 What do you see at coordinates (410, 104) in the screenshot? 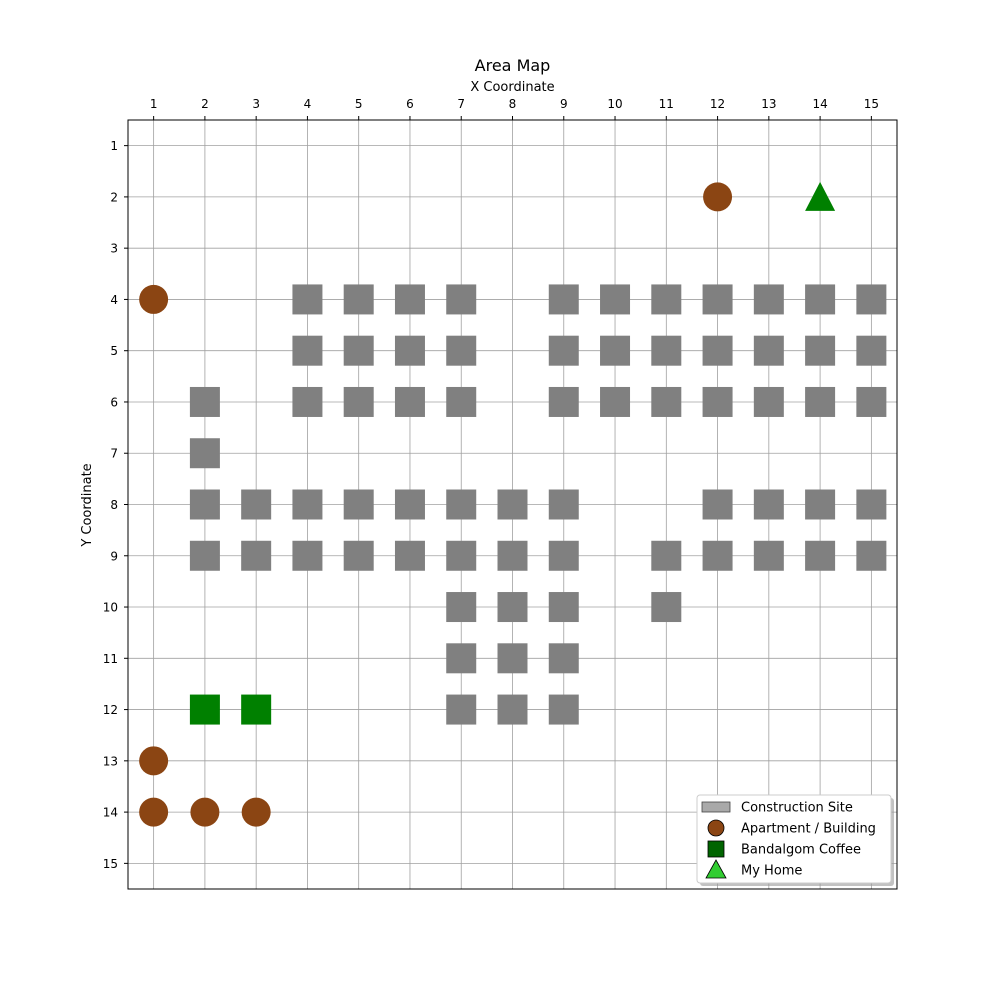
I see `x-tick-label: 6` at bounding box center [410, 104].